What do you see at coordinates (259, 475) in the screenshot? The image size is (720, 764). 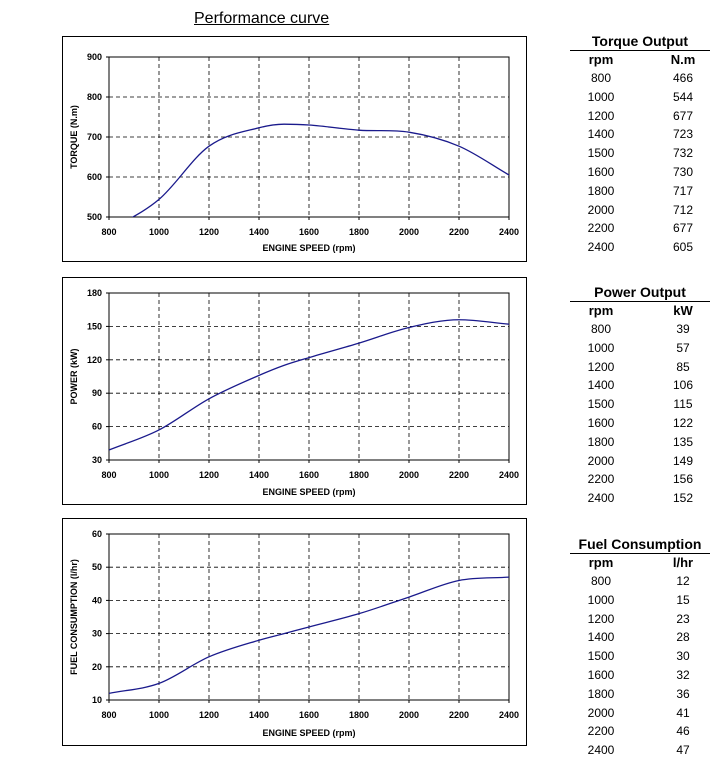 I see `power-x-tick-label: 1400` at bounding box center [259, 475].